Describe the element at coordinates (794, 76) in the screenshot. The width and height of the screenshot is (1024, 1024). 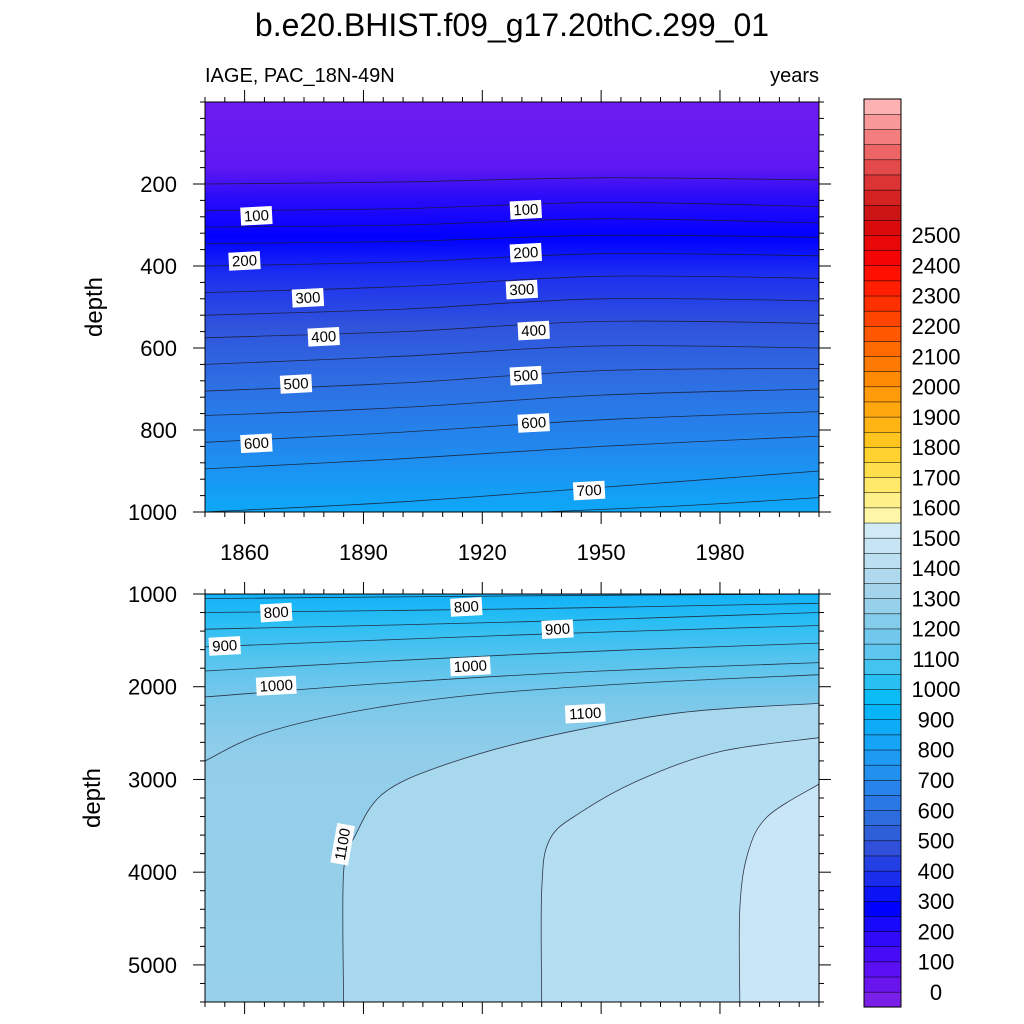
I see `upper-right-label: years` at that location.